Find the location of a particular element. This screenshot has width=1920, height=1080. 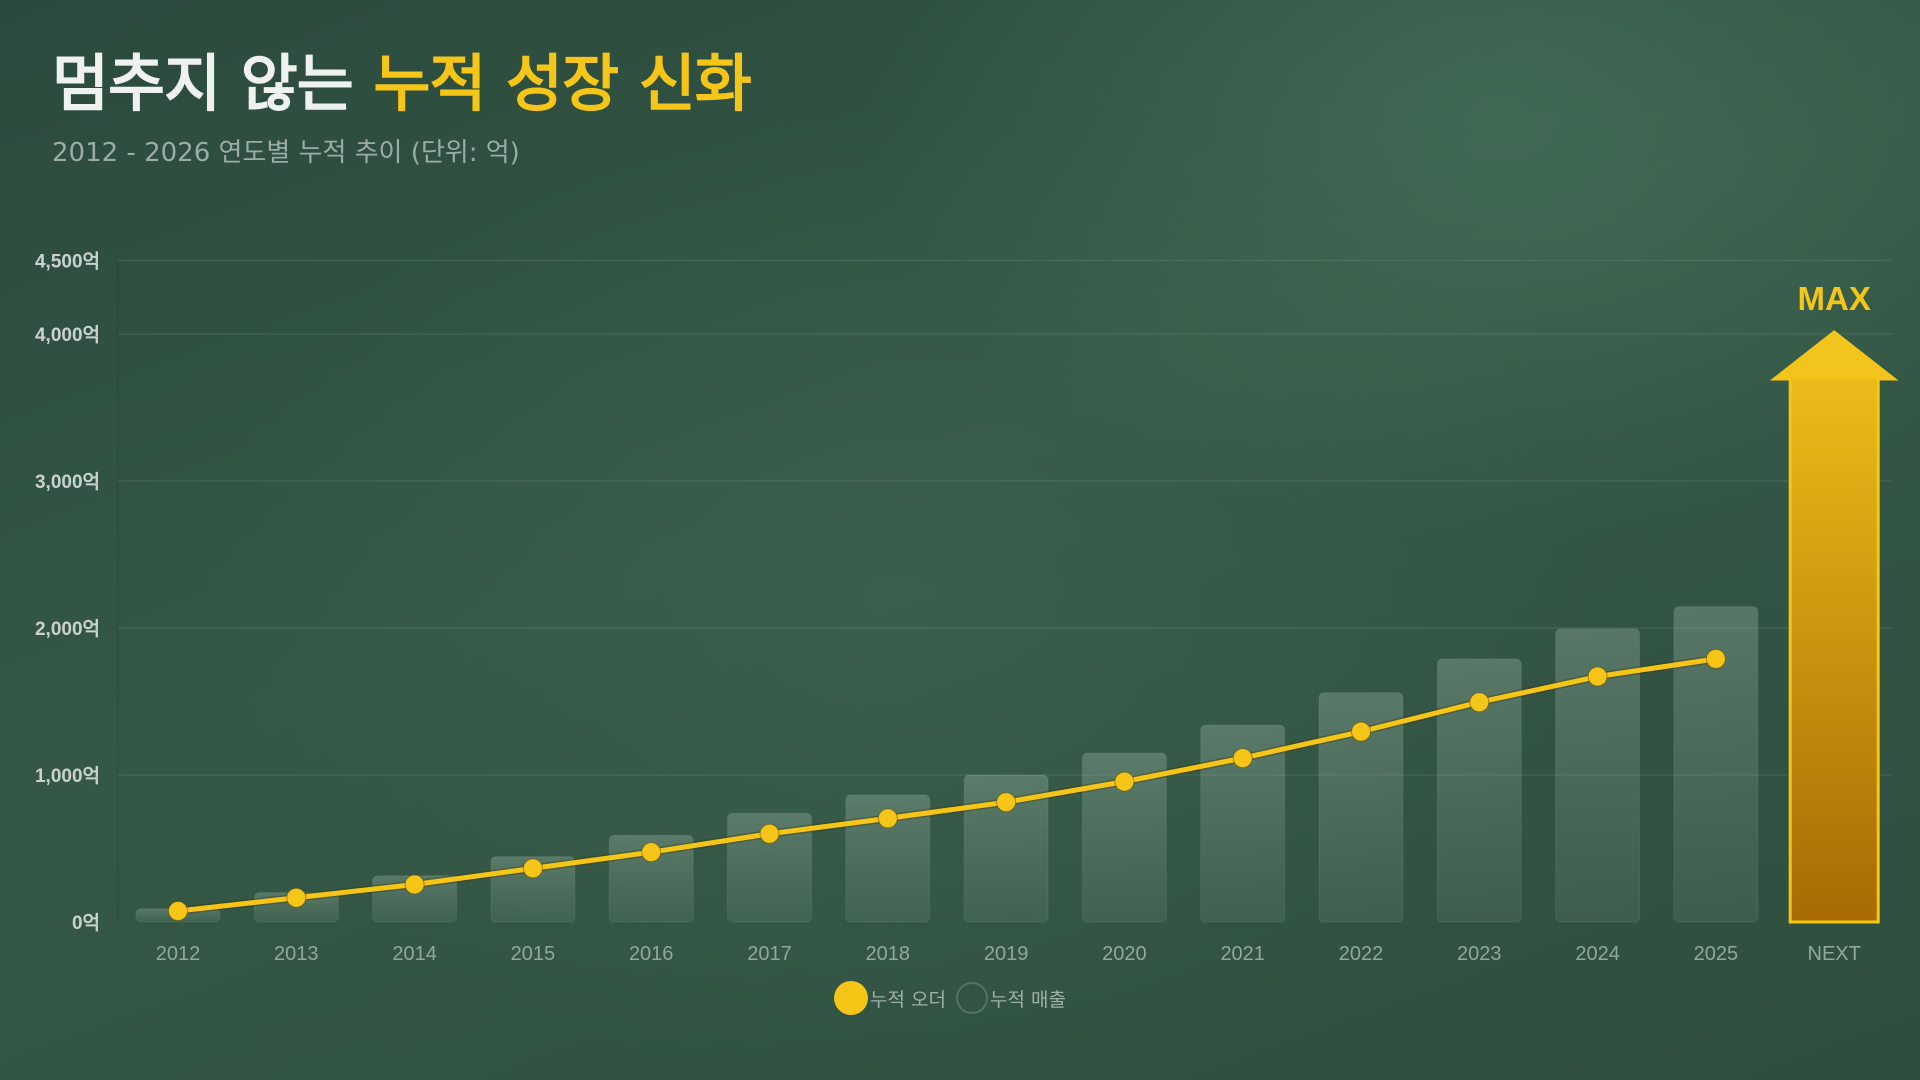

point-2015 is located at coordinates (532, 868).